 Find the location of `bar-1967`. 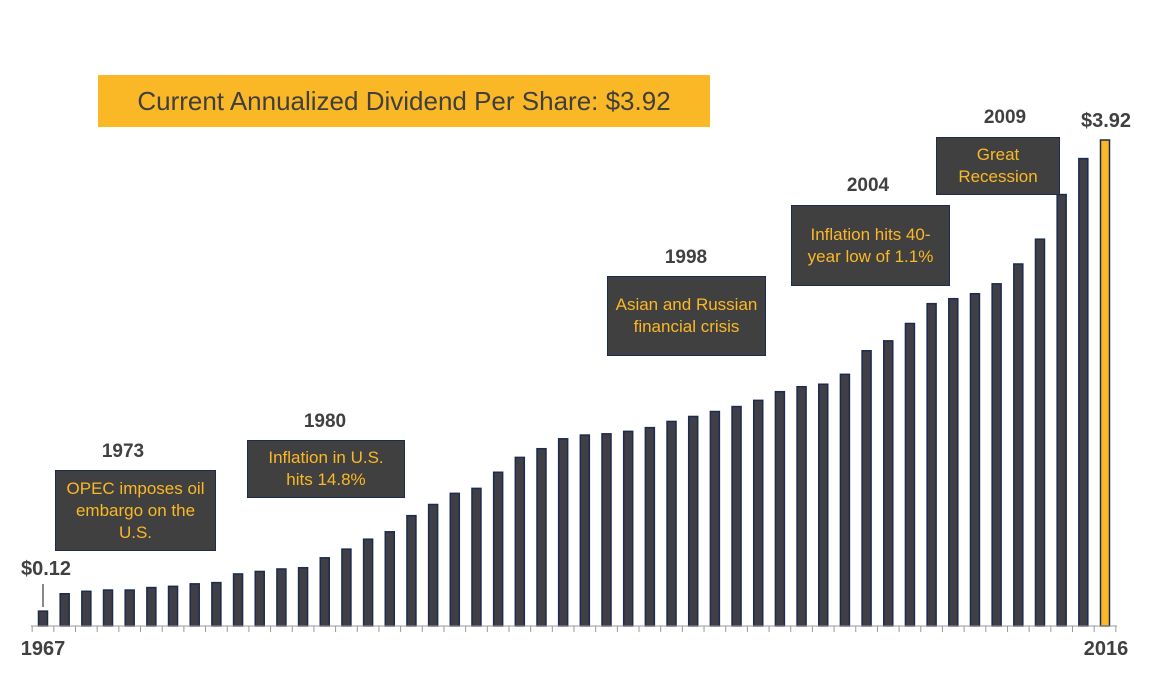

bar-1967 is located at coordinates (43, 618).